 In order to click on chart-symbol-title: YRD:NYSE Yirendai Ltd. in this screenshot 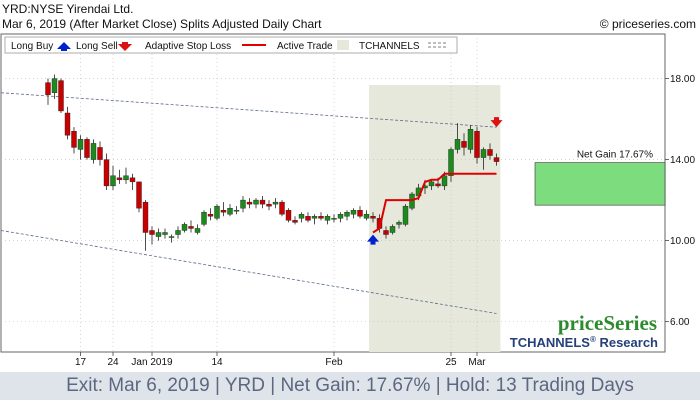, I will do `click(68, 9)`.